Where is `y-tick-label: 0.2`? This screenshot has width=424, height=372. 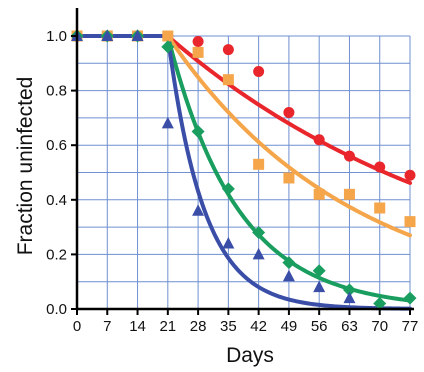
y-tick-label: 0.2 is located at coordinates (56, 254).